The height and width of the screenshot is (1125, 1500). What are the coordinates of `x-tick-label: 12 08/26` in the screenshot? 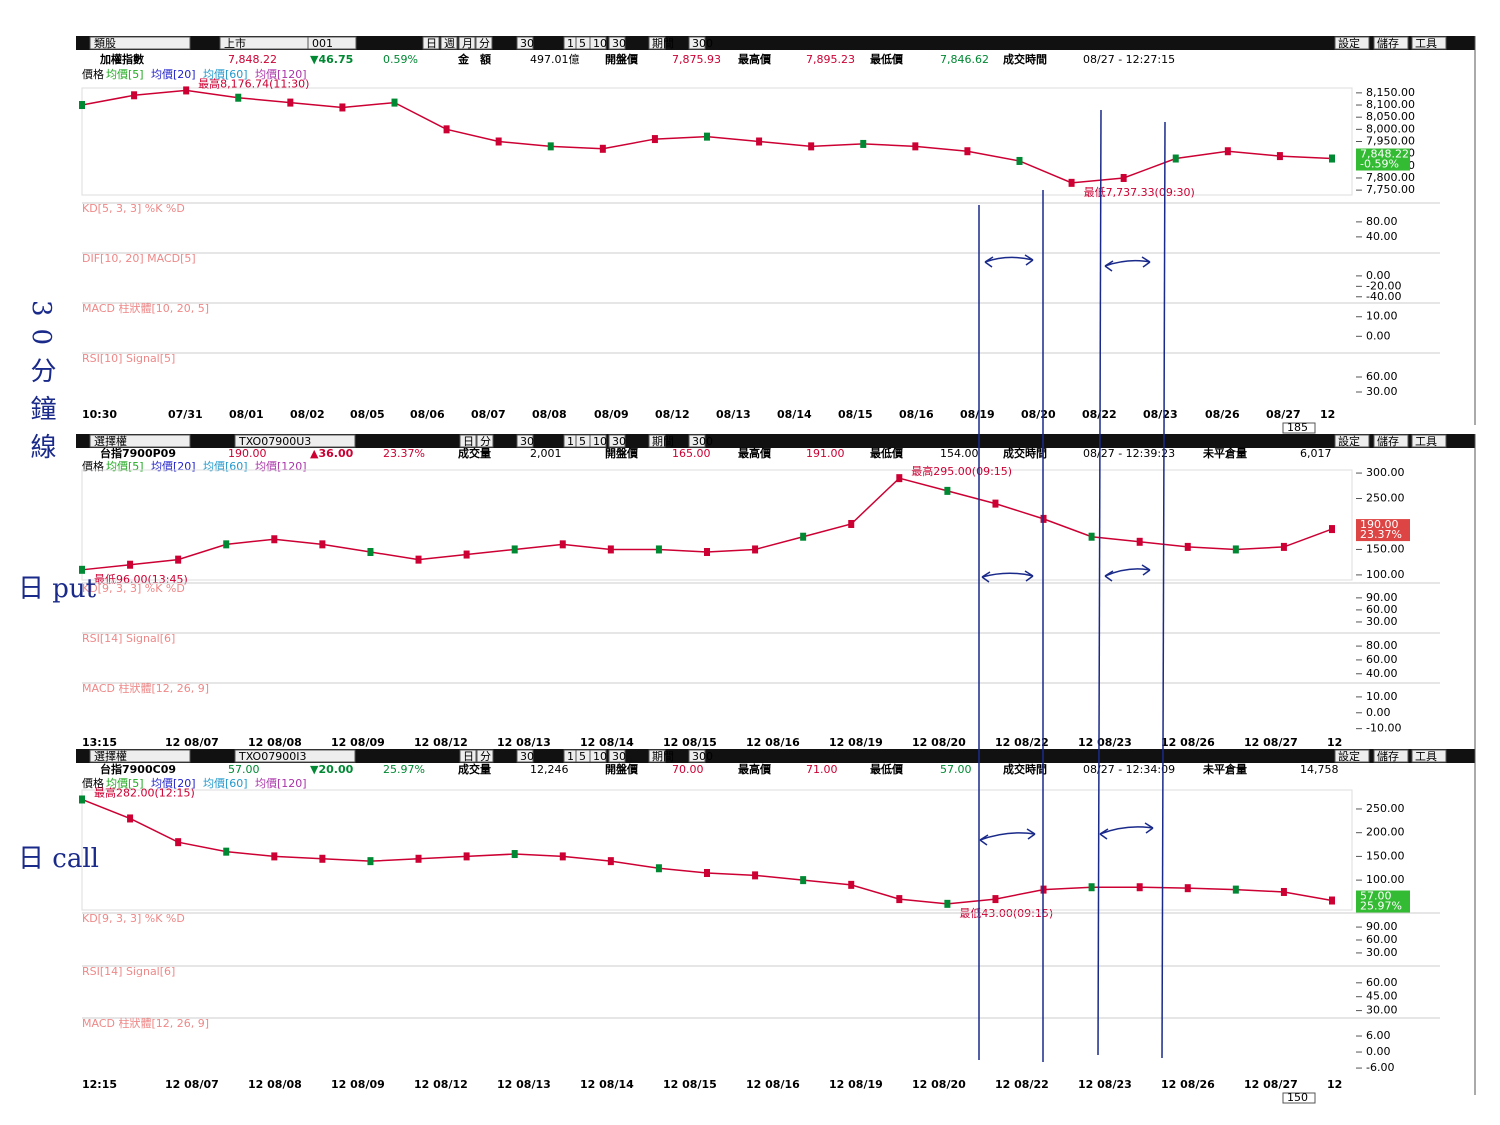 It's located at (1188, 742).